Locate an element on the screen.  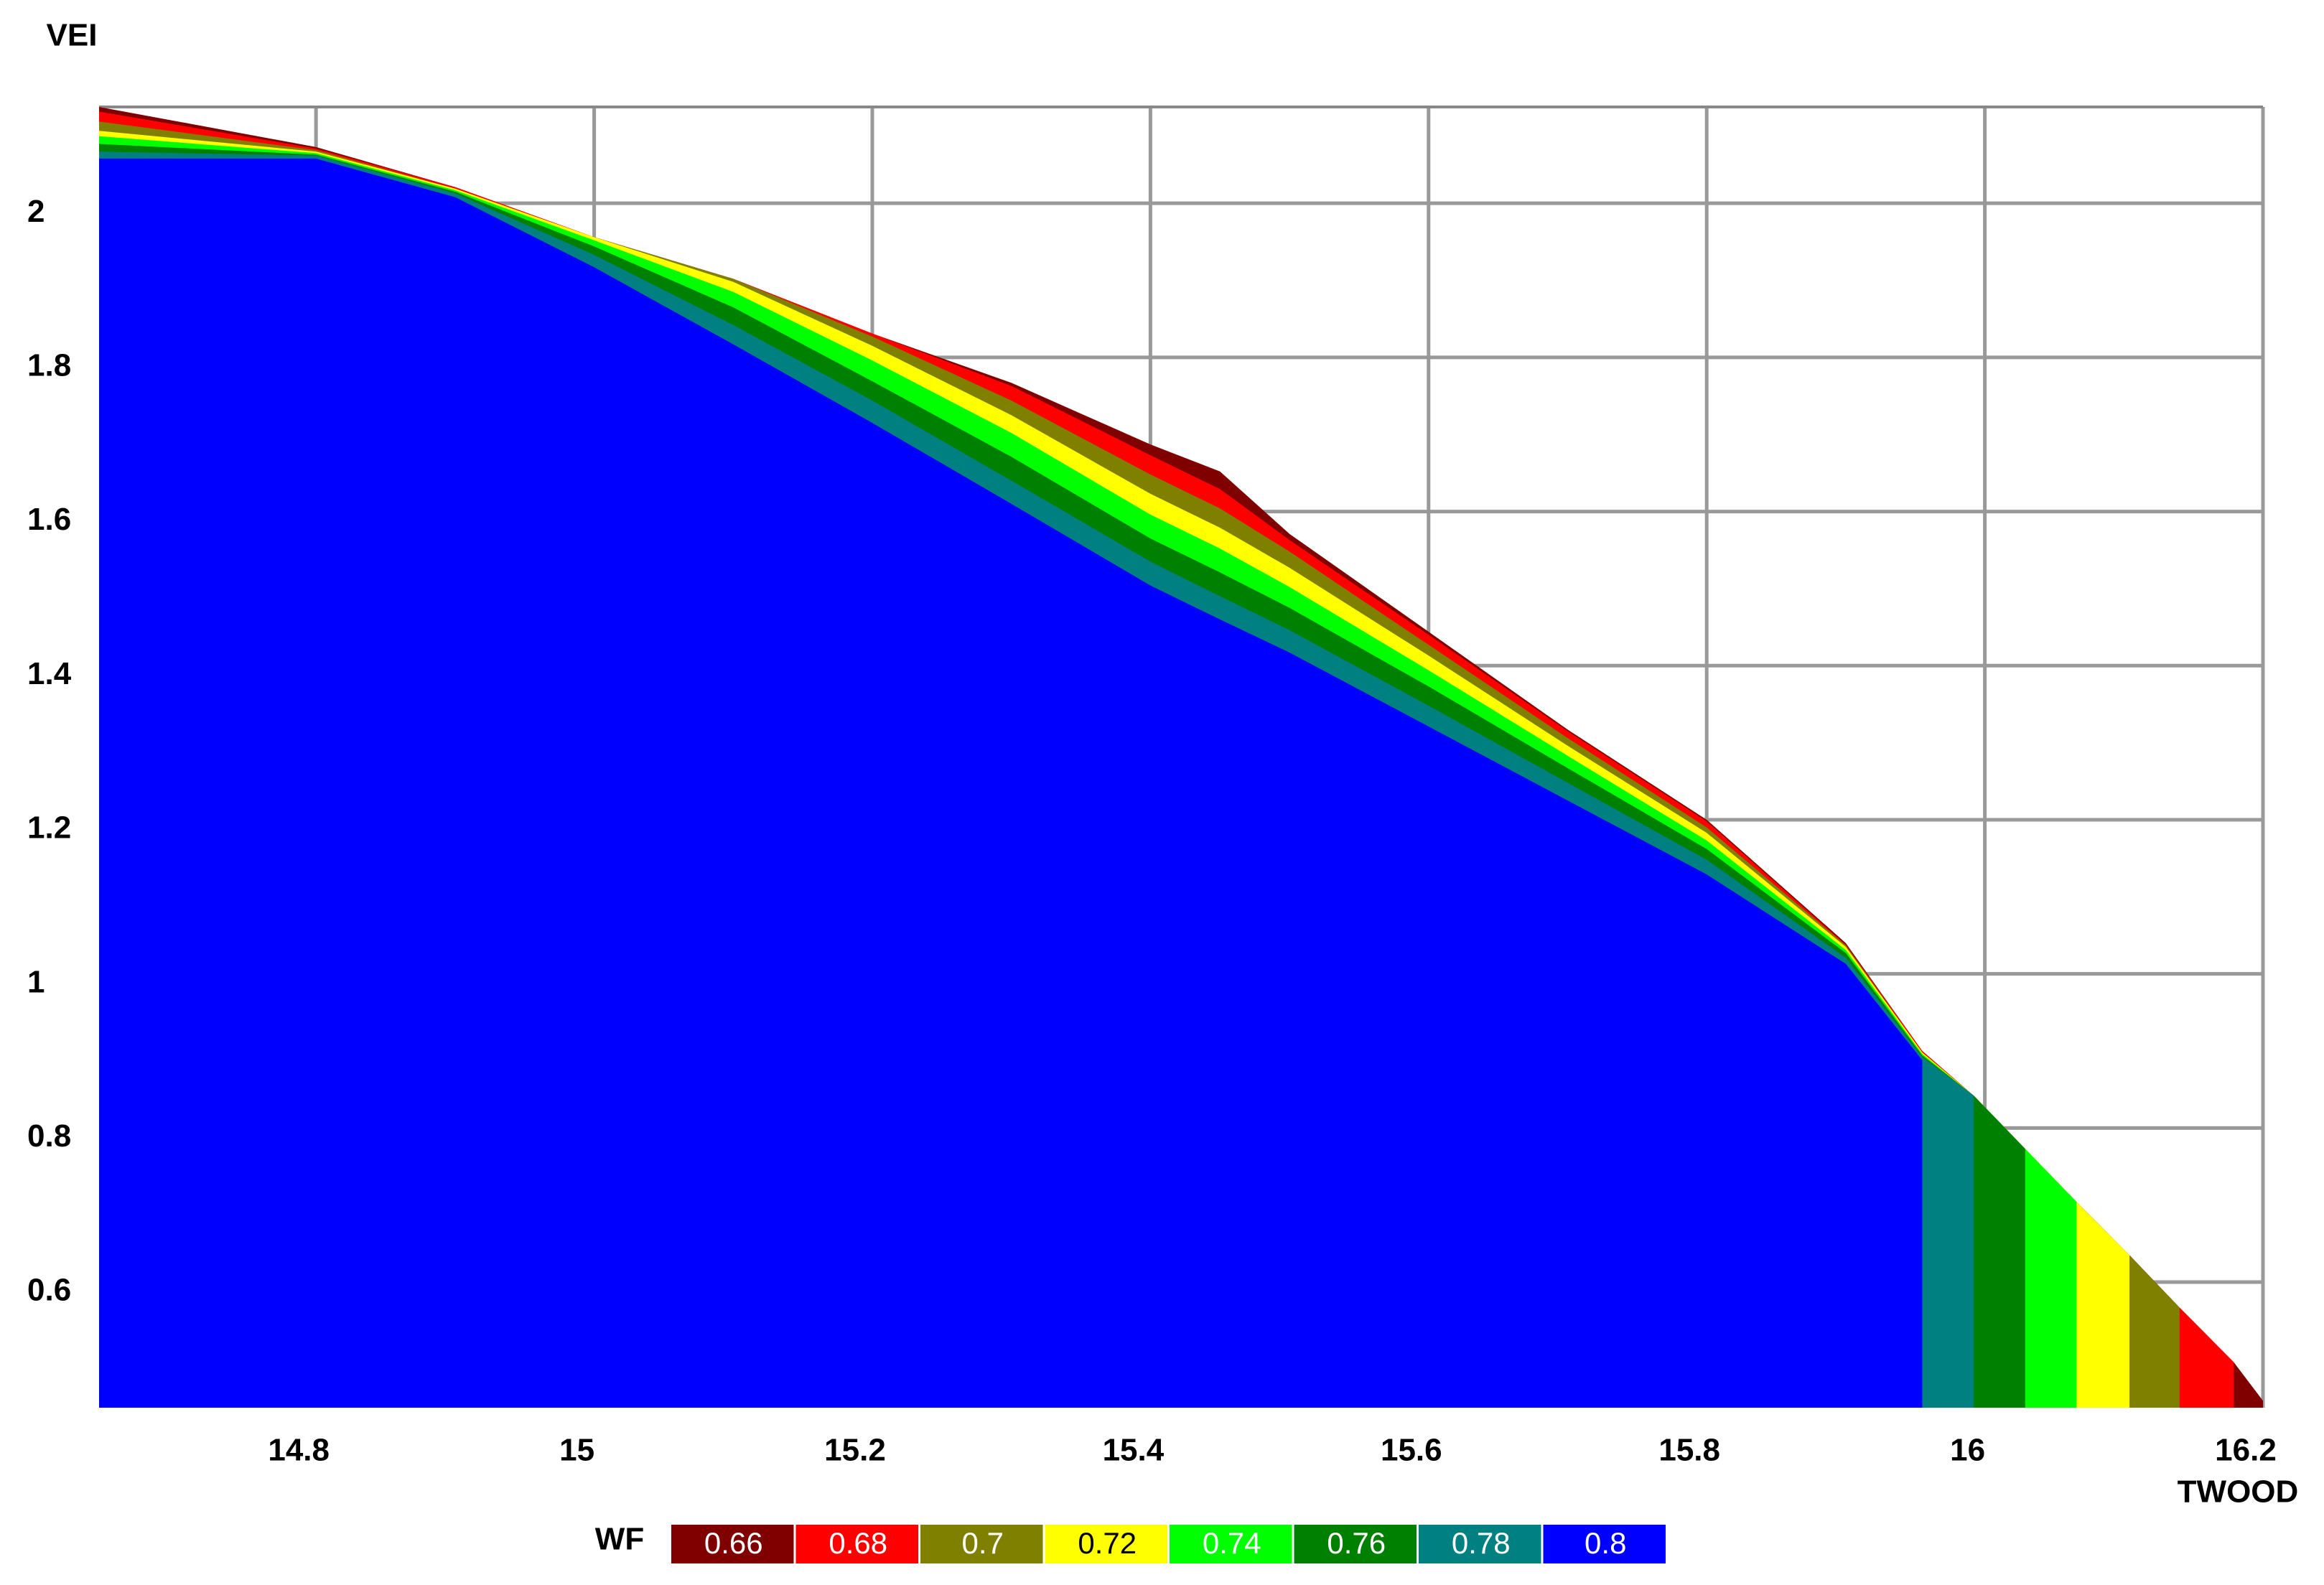
y-axis-label: VEI is located at coordinates (72, 35).